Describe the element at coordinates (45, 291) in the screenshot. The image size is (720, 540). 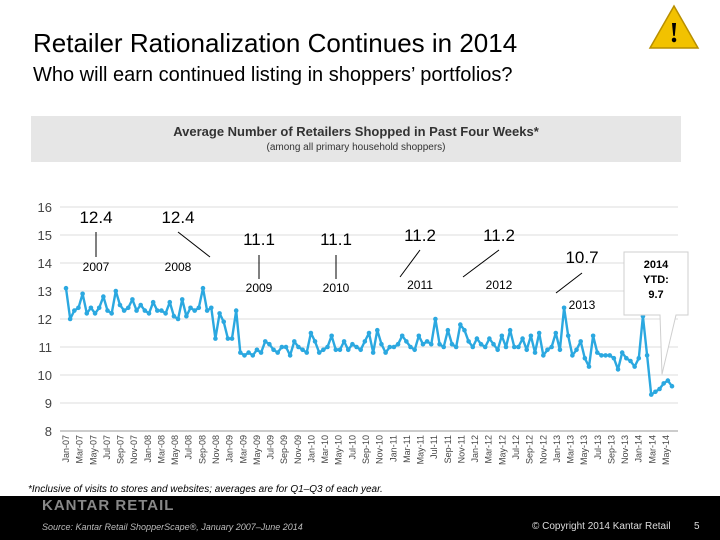
I see `y-tick-label: 13` at that location.